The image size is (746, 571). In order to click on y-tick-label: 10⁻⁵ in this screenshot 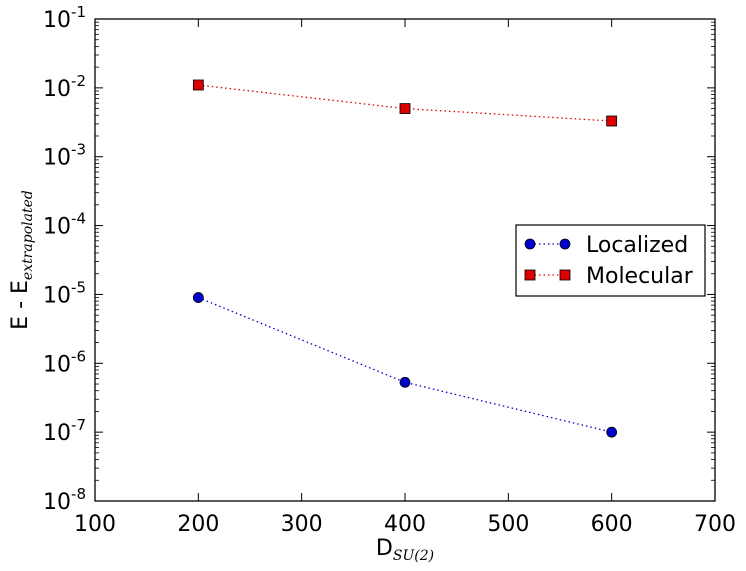, I will do `click(64, 293)`.